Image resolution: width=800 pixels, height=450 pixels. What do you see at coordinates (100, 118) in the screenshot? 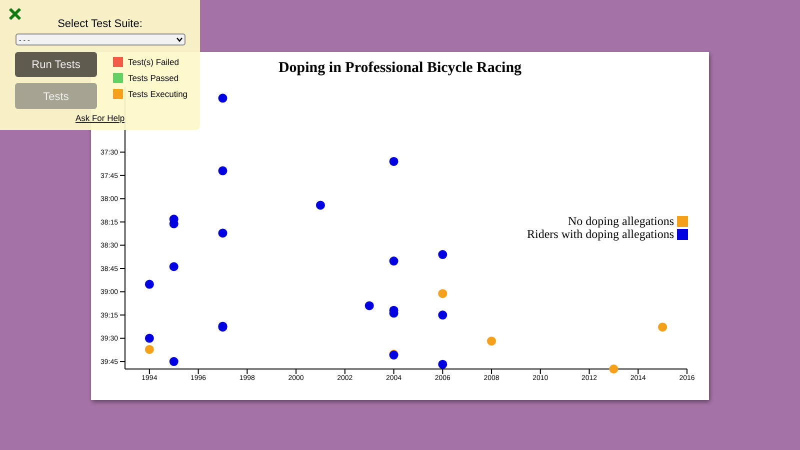
I see `text: Ask For Help` at bounding box center [100, 118].